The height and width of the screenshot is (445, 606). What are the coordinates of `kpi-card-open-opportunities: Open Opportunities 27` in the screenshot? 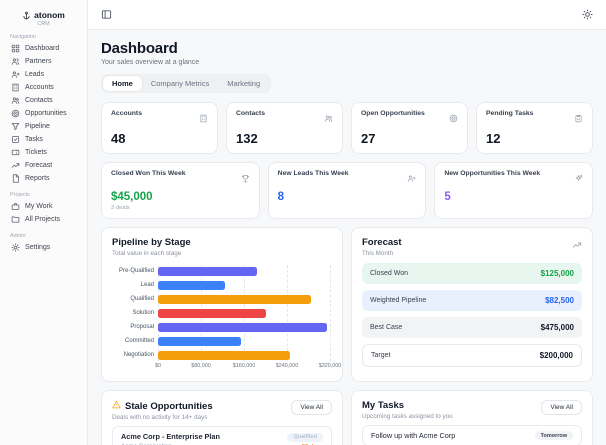 It's located at (409, 128).